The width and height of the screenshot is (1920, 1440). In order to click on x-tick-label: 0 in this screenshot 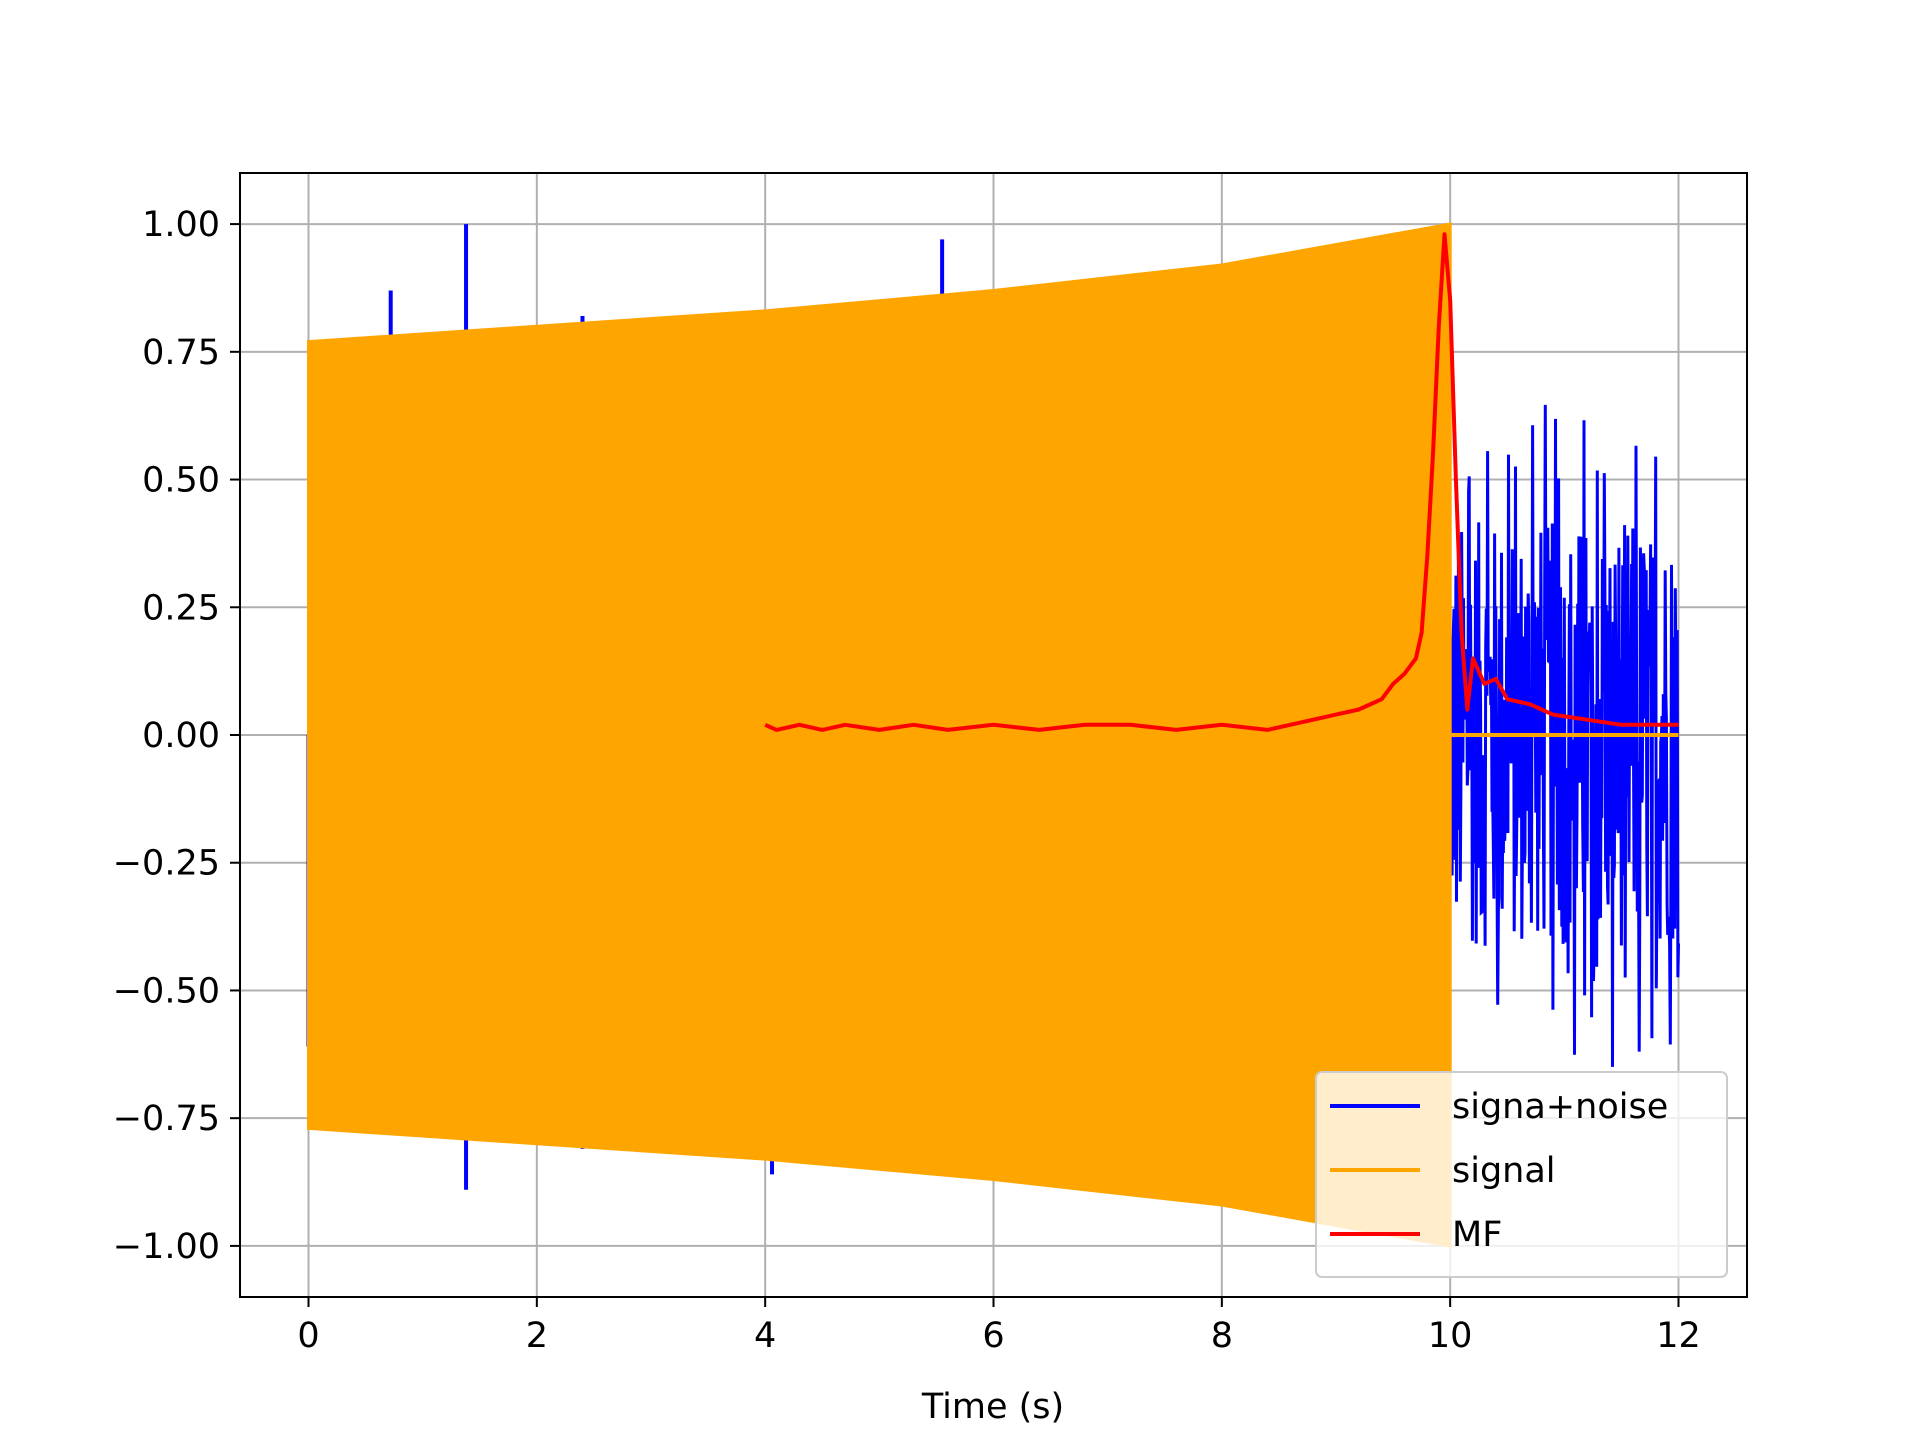, I will do `click(308, 1336)`.